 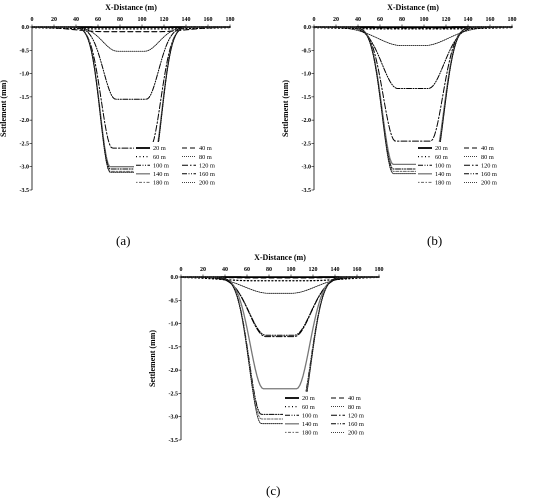 What do you see at coordinates (435, 240) in the screenshot?
I see `panel-label-b: (b)` at bounding box center [435, 240].